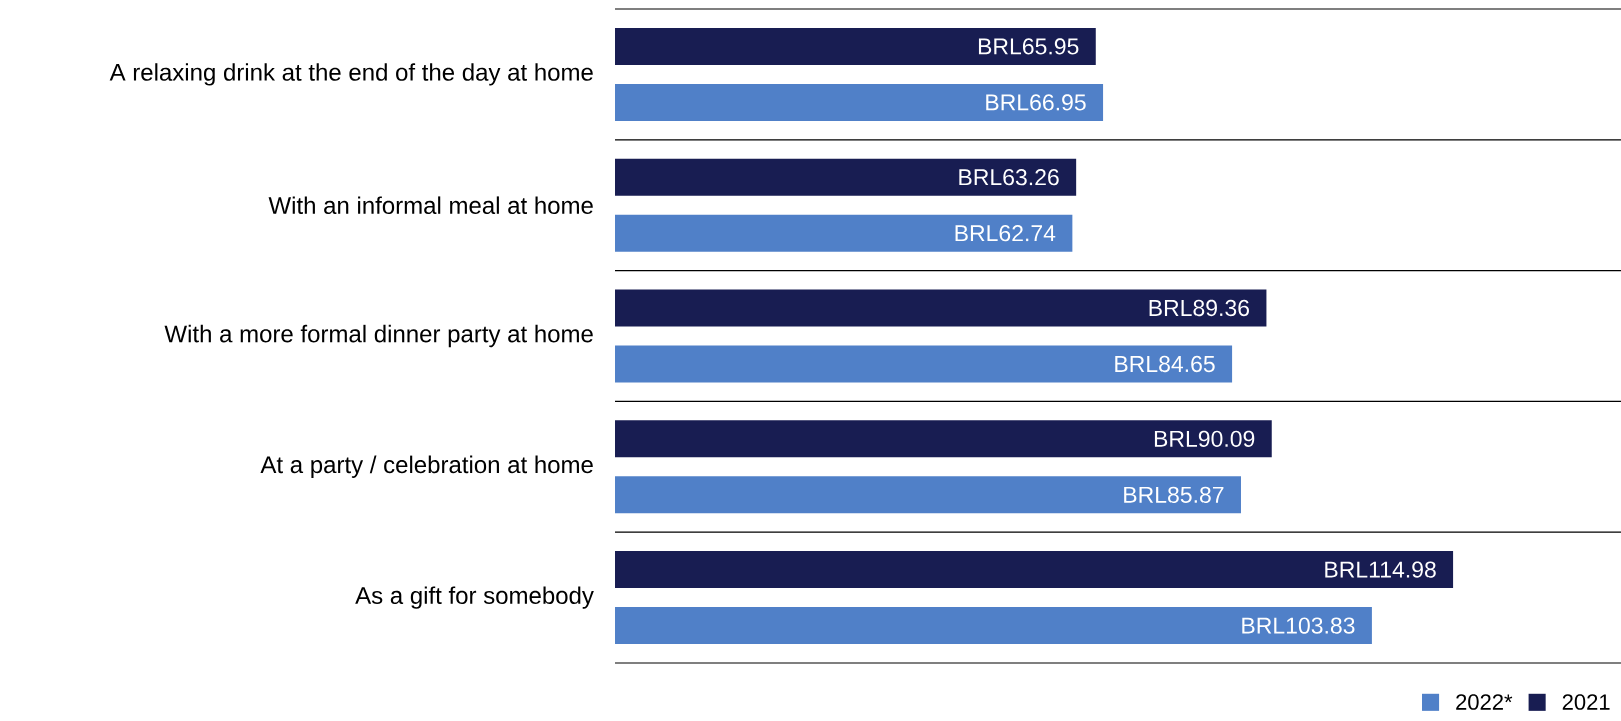  I want to click on data-label: BRL89.36, so click(1199, 308).